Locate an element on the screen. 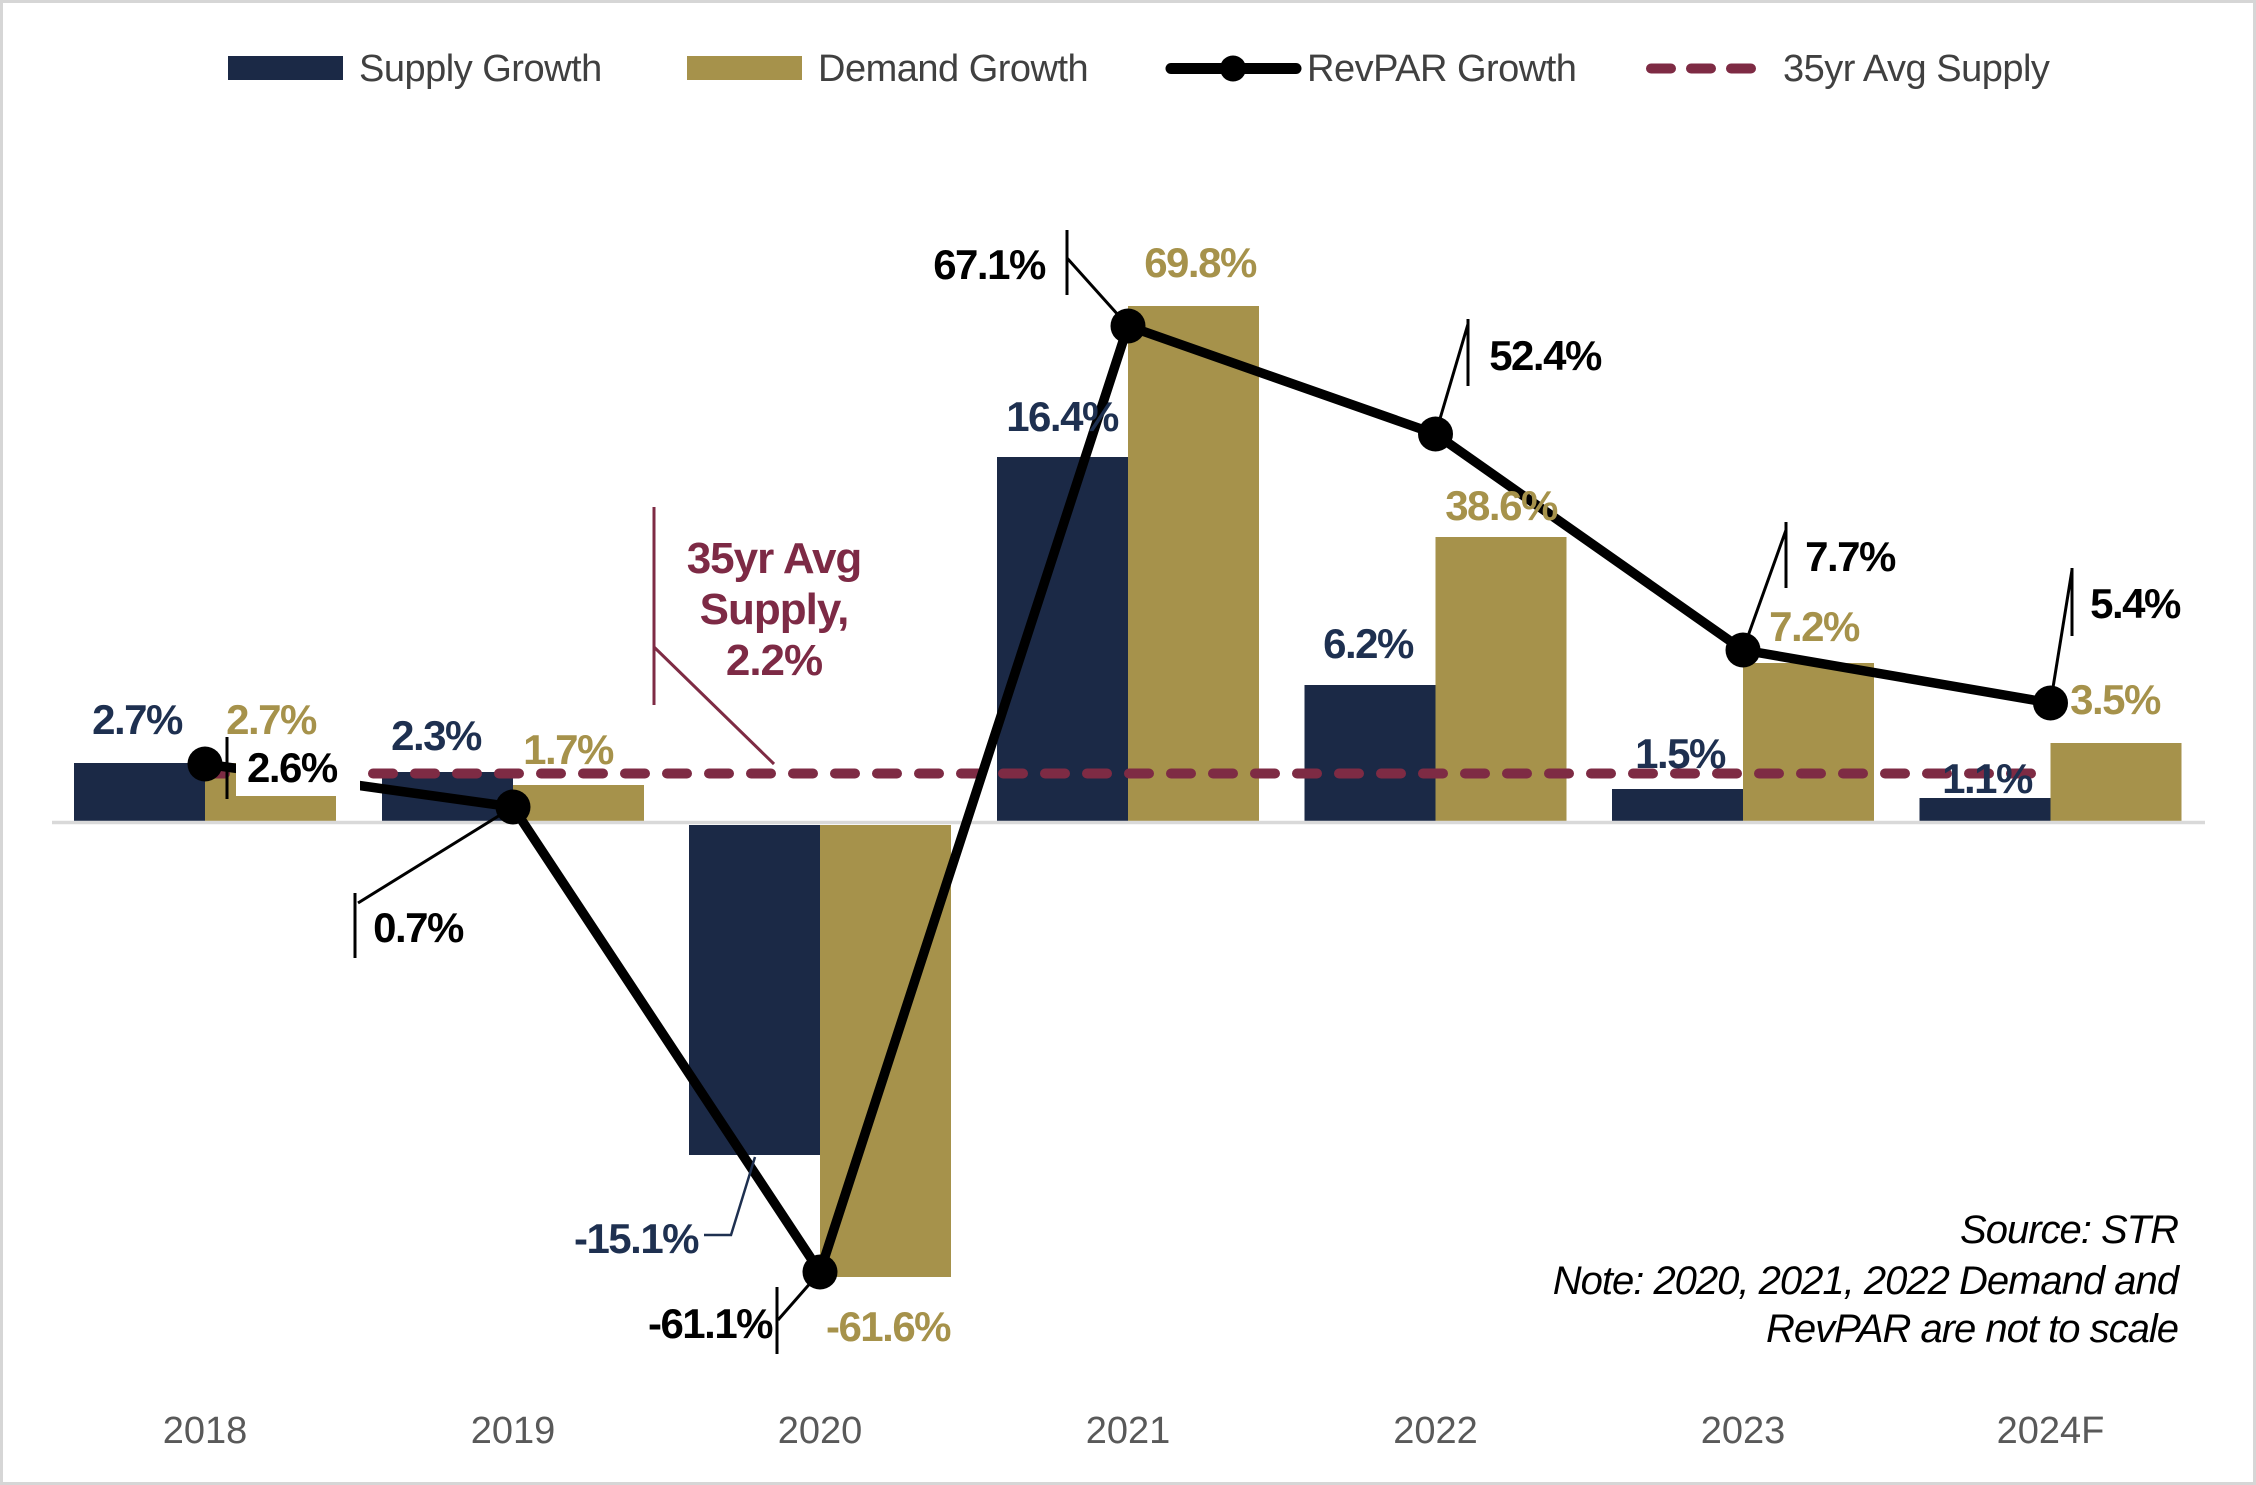 The width and height of the screenshot is (2256, 1485). svg-text:Note: 2020, 2021, 2022 Demand: Note: 2020, 2021, 2022 Demand and is located at coordinates (1867, 1281).